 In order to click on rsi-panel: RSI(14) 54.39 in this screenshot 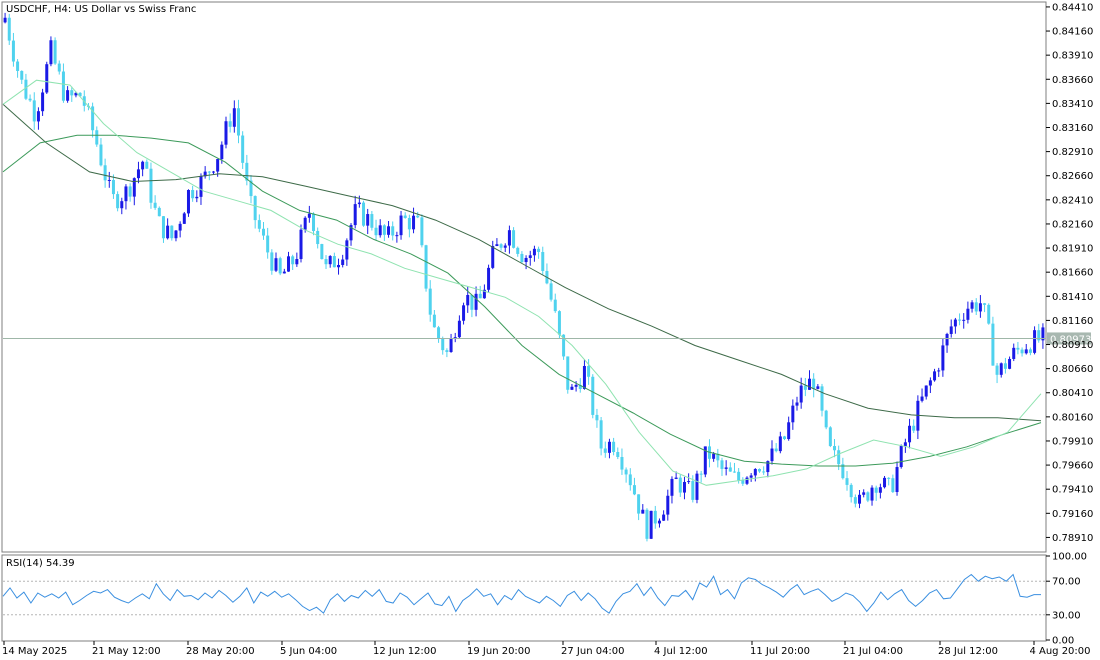, I will do `click(524, 598)`.